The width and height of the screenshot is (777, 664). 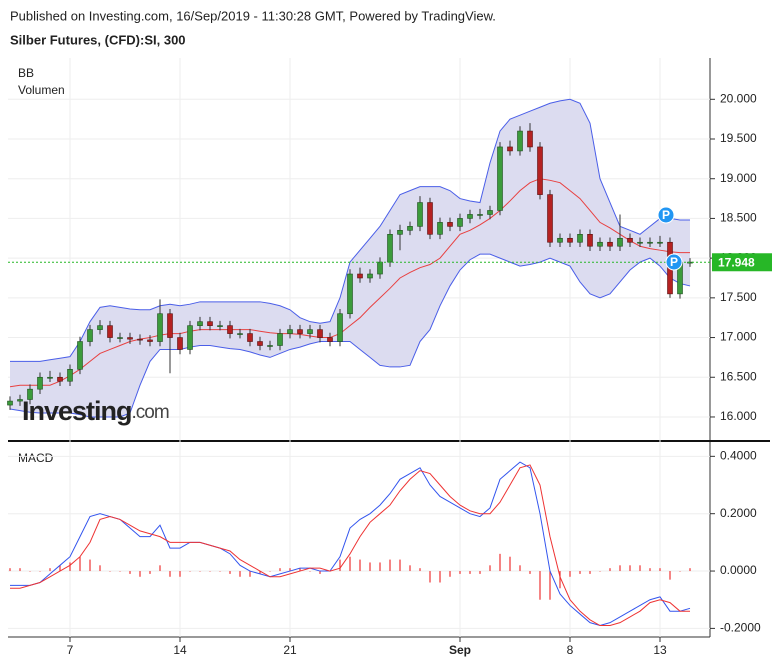 I want to click on y-tick-label: 0.0000, so click(x=738, y=570).